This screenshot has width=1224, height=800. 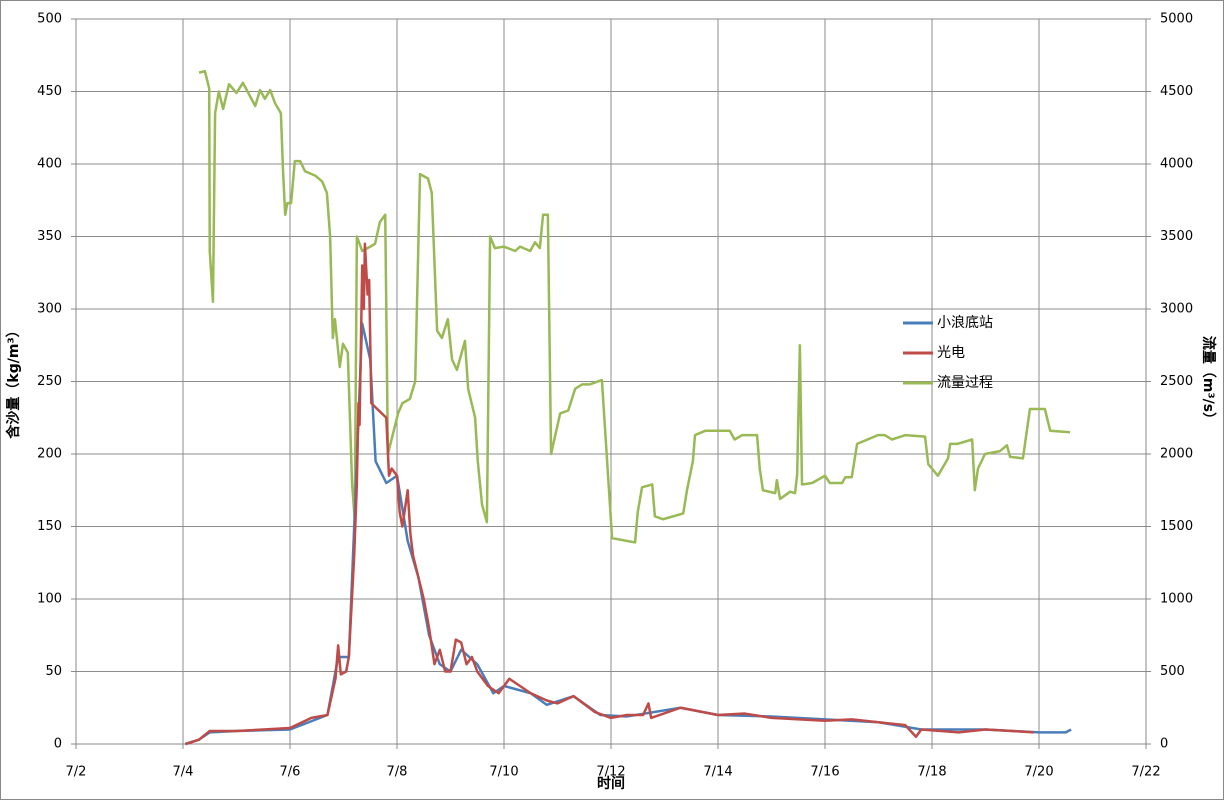 I want to click on x-tick-label: 7/2, so click(x=76, y=772).